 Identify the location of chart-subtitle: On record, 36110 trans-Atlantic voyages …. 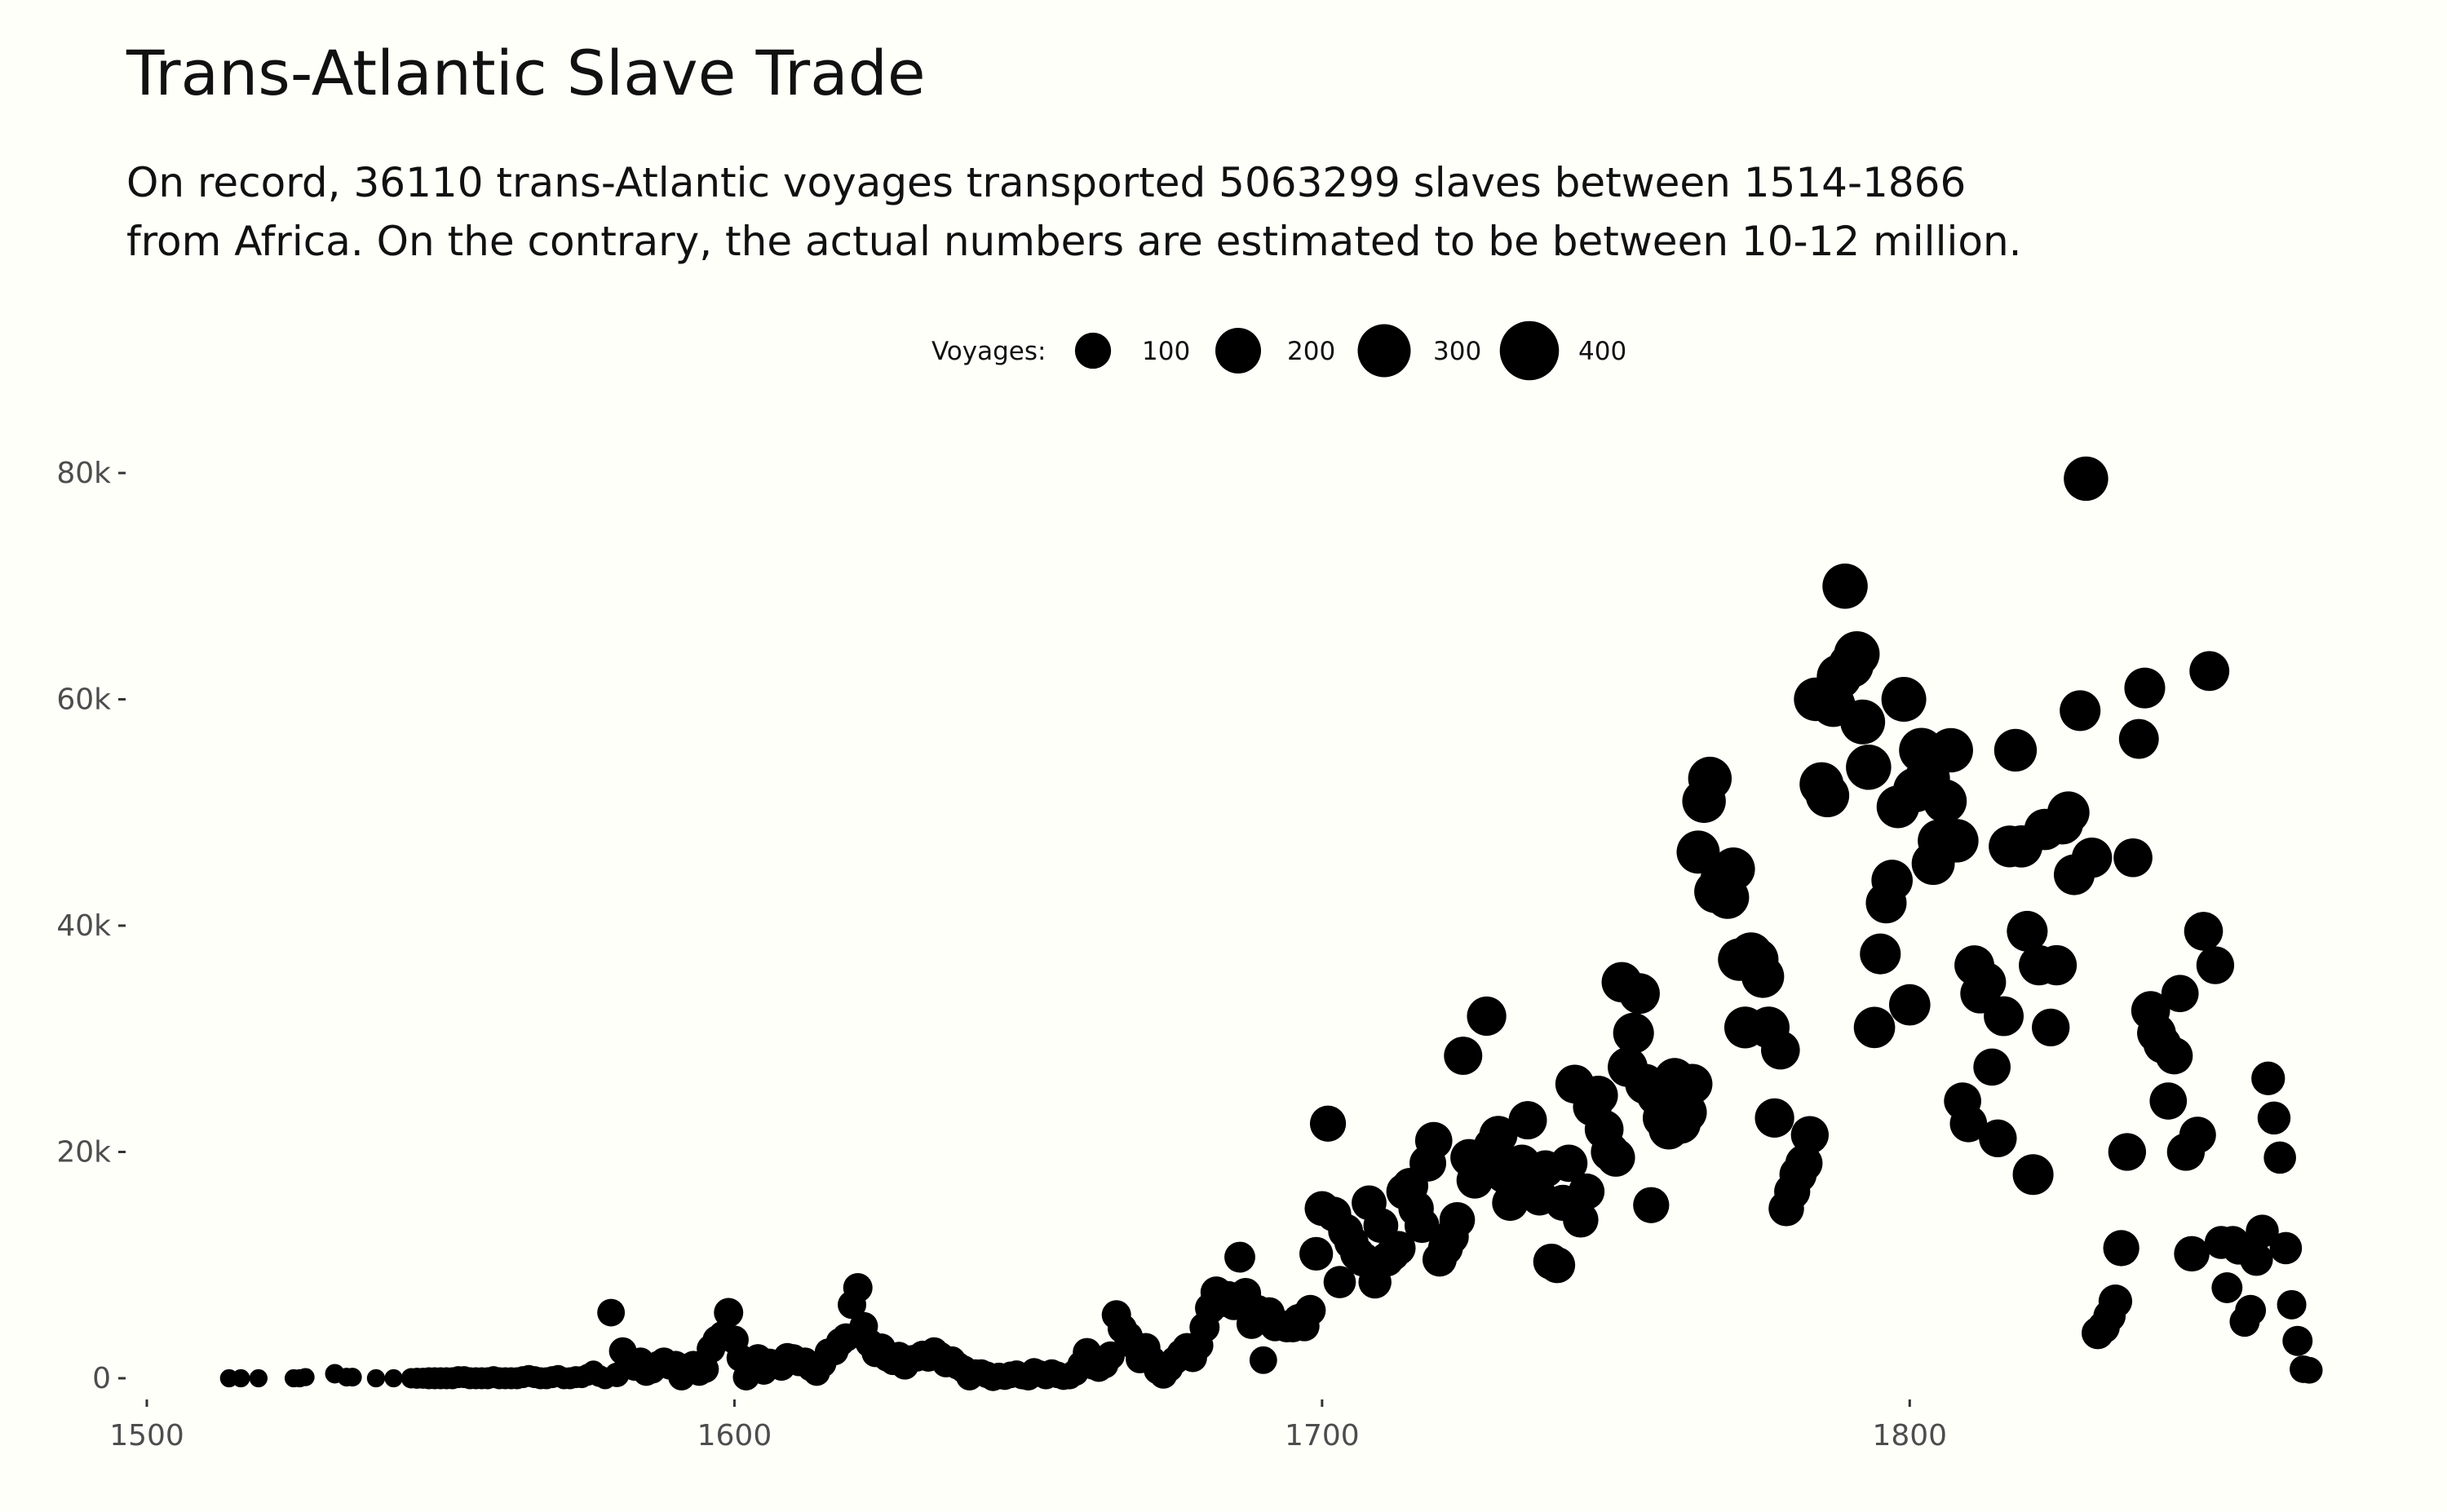
(1227, 212).